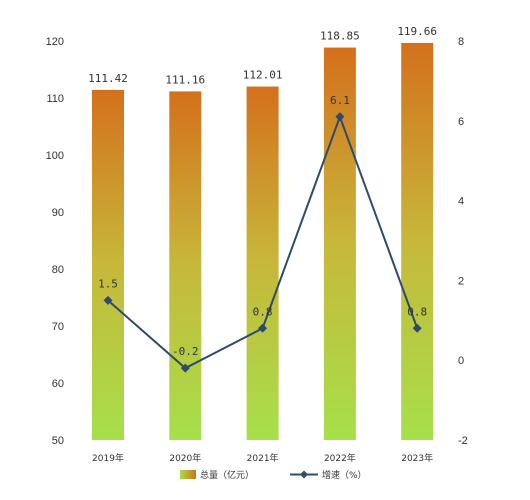 Image resolution: width=530 pixels, height=500 pixels. What do you see at coordinates (227, 475) in the screenshot?
I see `legend-label-bar: 总量（亿元）` at bounding box center [227, 475].